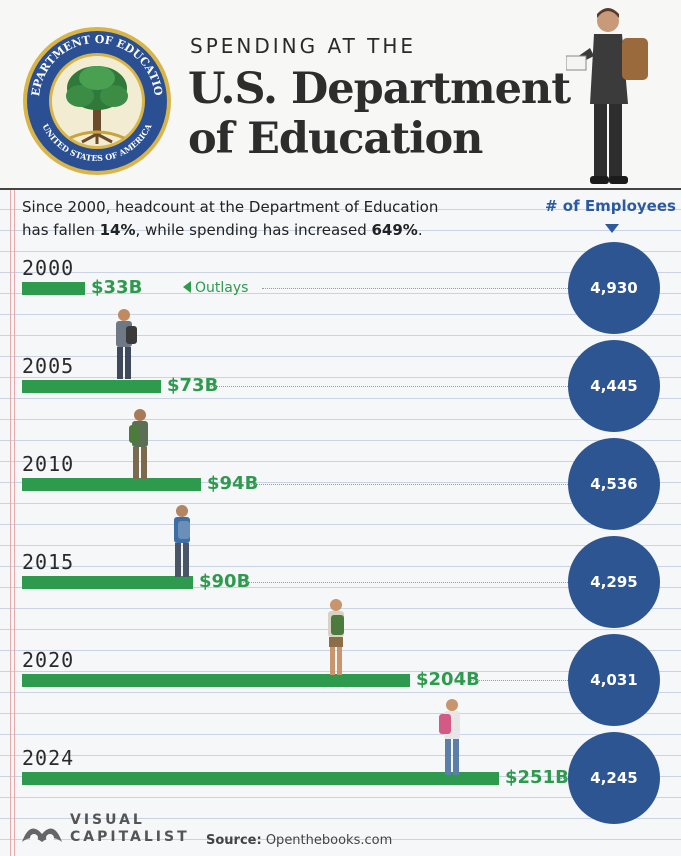 The width and height of the screenshot is (681, 856). Describe the element at coordinates (614, 386) in the screenshot. I see `employee-count-circle: 4,445` at that location.